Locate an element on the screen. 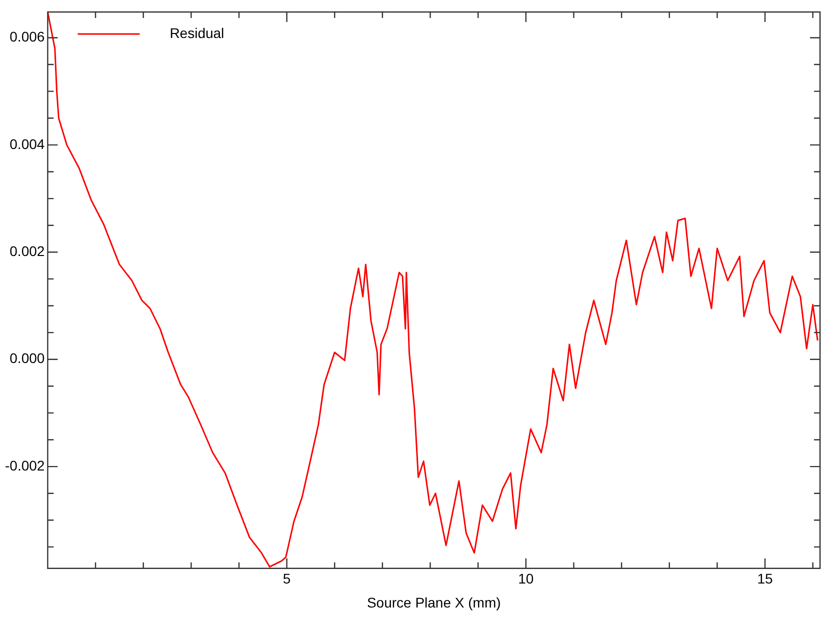 The height and width of the screenshot is (620, 821). x-tick-label: 10 is located at coordinates (526, 578).